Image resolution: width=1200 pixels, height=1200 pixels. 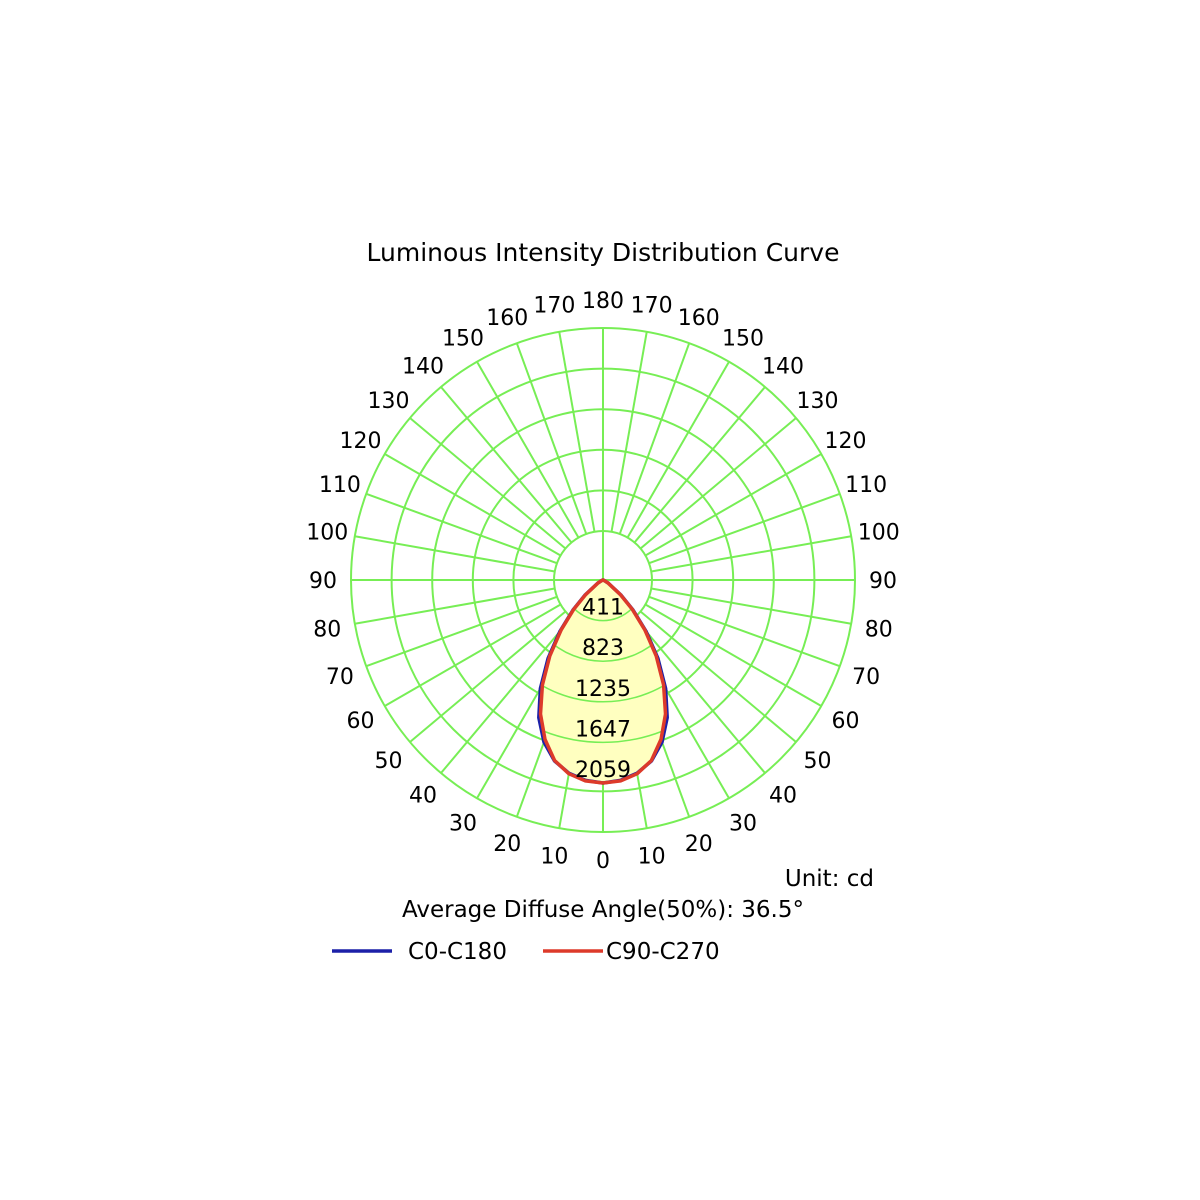 I want to click on radial-tick-labels: 411 823 1235 1647 2059, so click(x=603, y=689).